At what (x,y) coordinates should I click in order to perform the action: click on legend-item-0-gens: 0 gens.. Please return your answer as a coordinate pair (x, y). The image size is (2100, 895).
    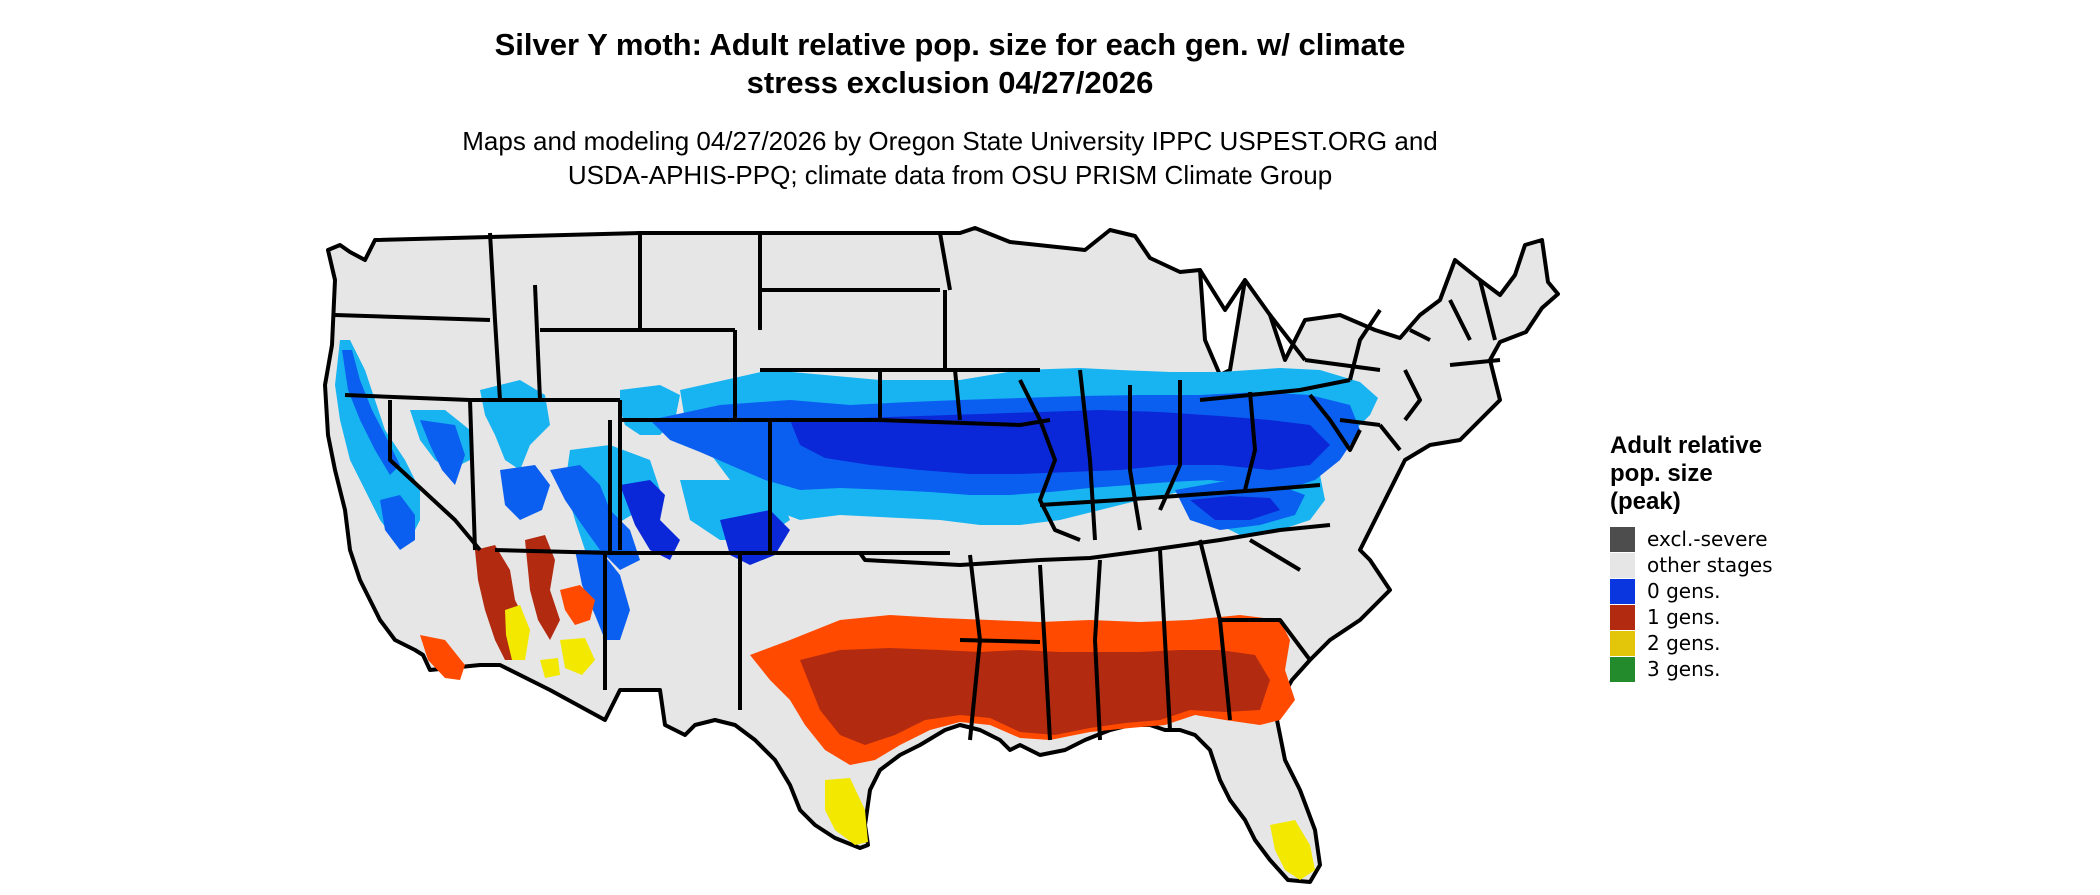
    Looking at the image, I should click on (1740, 591).